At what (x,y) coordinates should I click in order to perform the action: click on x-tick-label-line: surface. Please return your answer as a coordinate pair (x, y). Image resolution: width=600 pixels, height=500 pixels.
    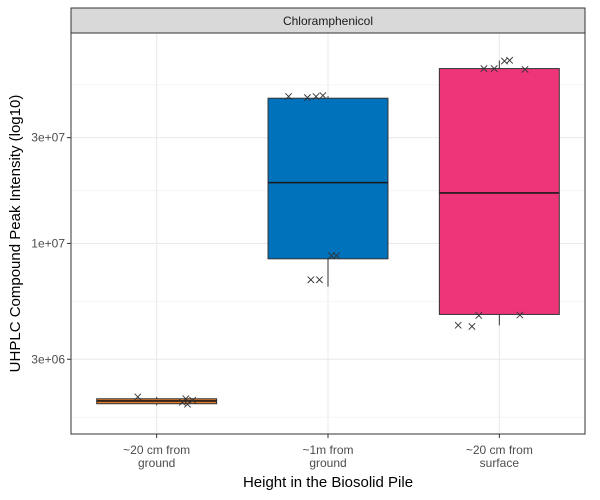
    Looking at the image, I should click on (500, 463).